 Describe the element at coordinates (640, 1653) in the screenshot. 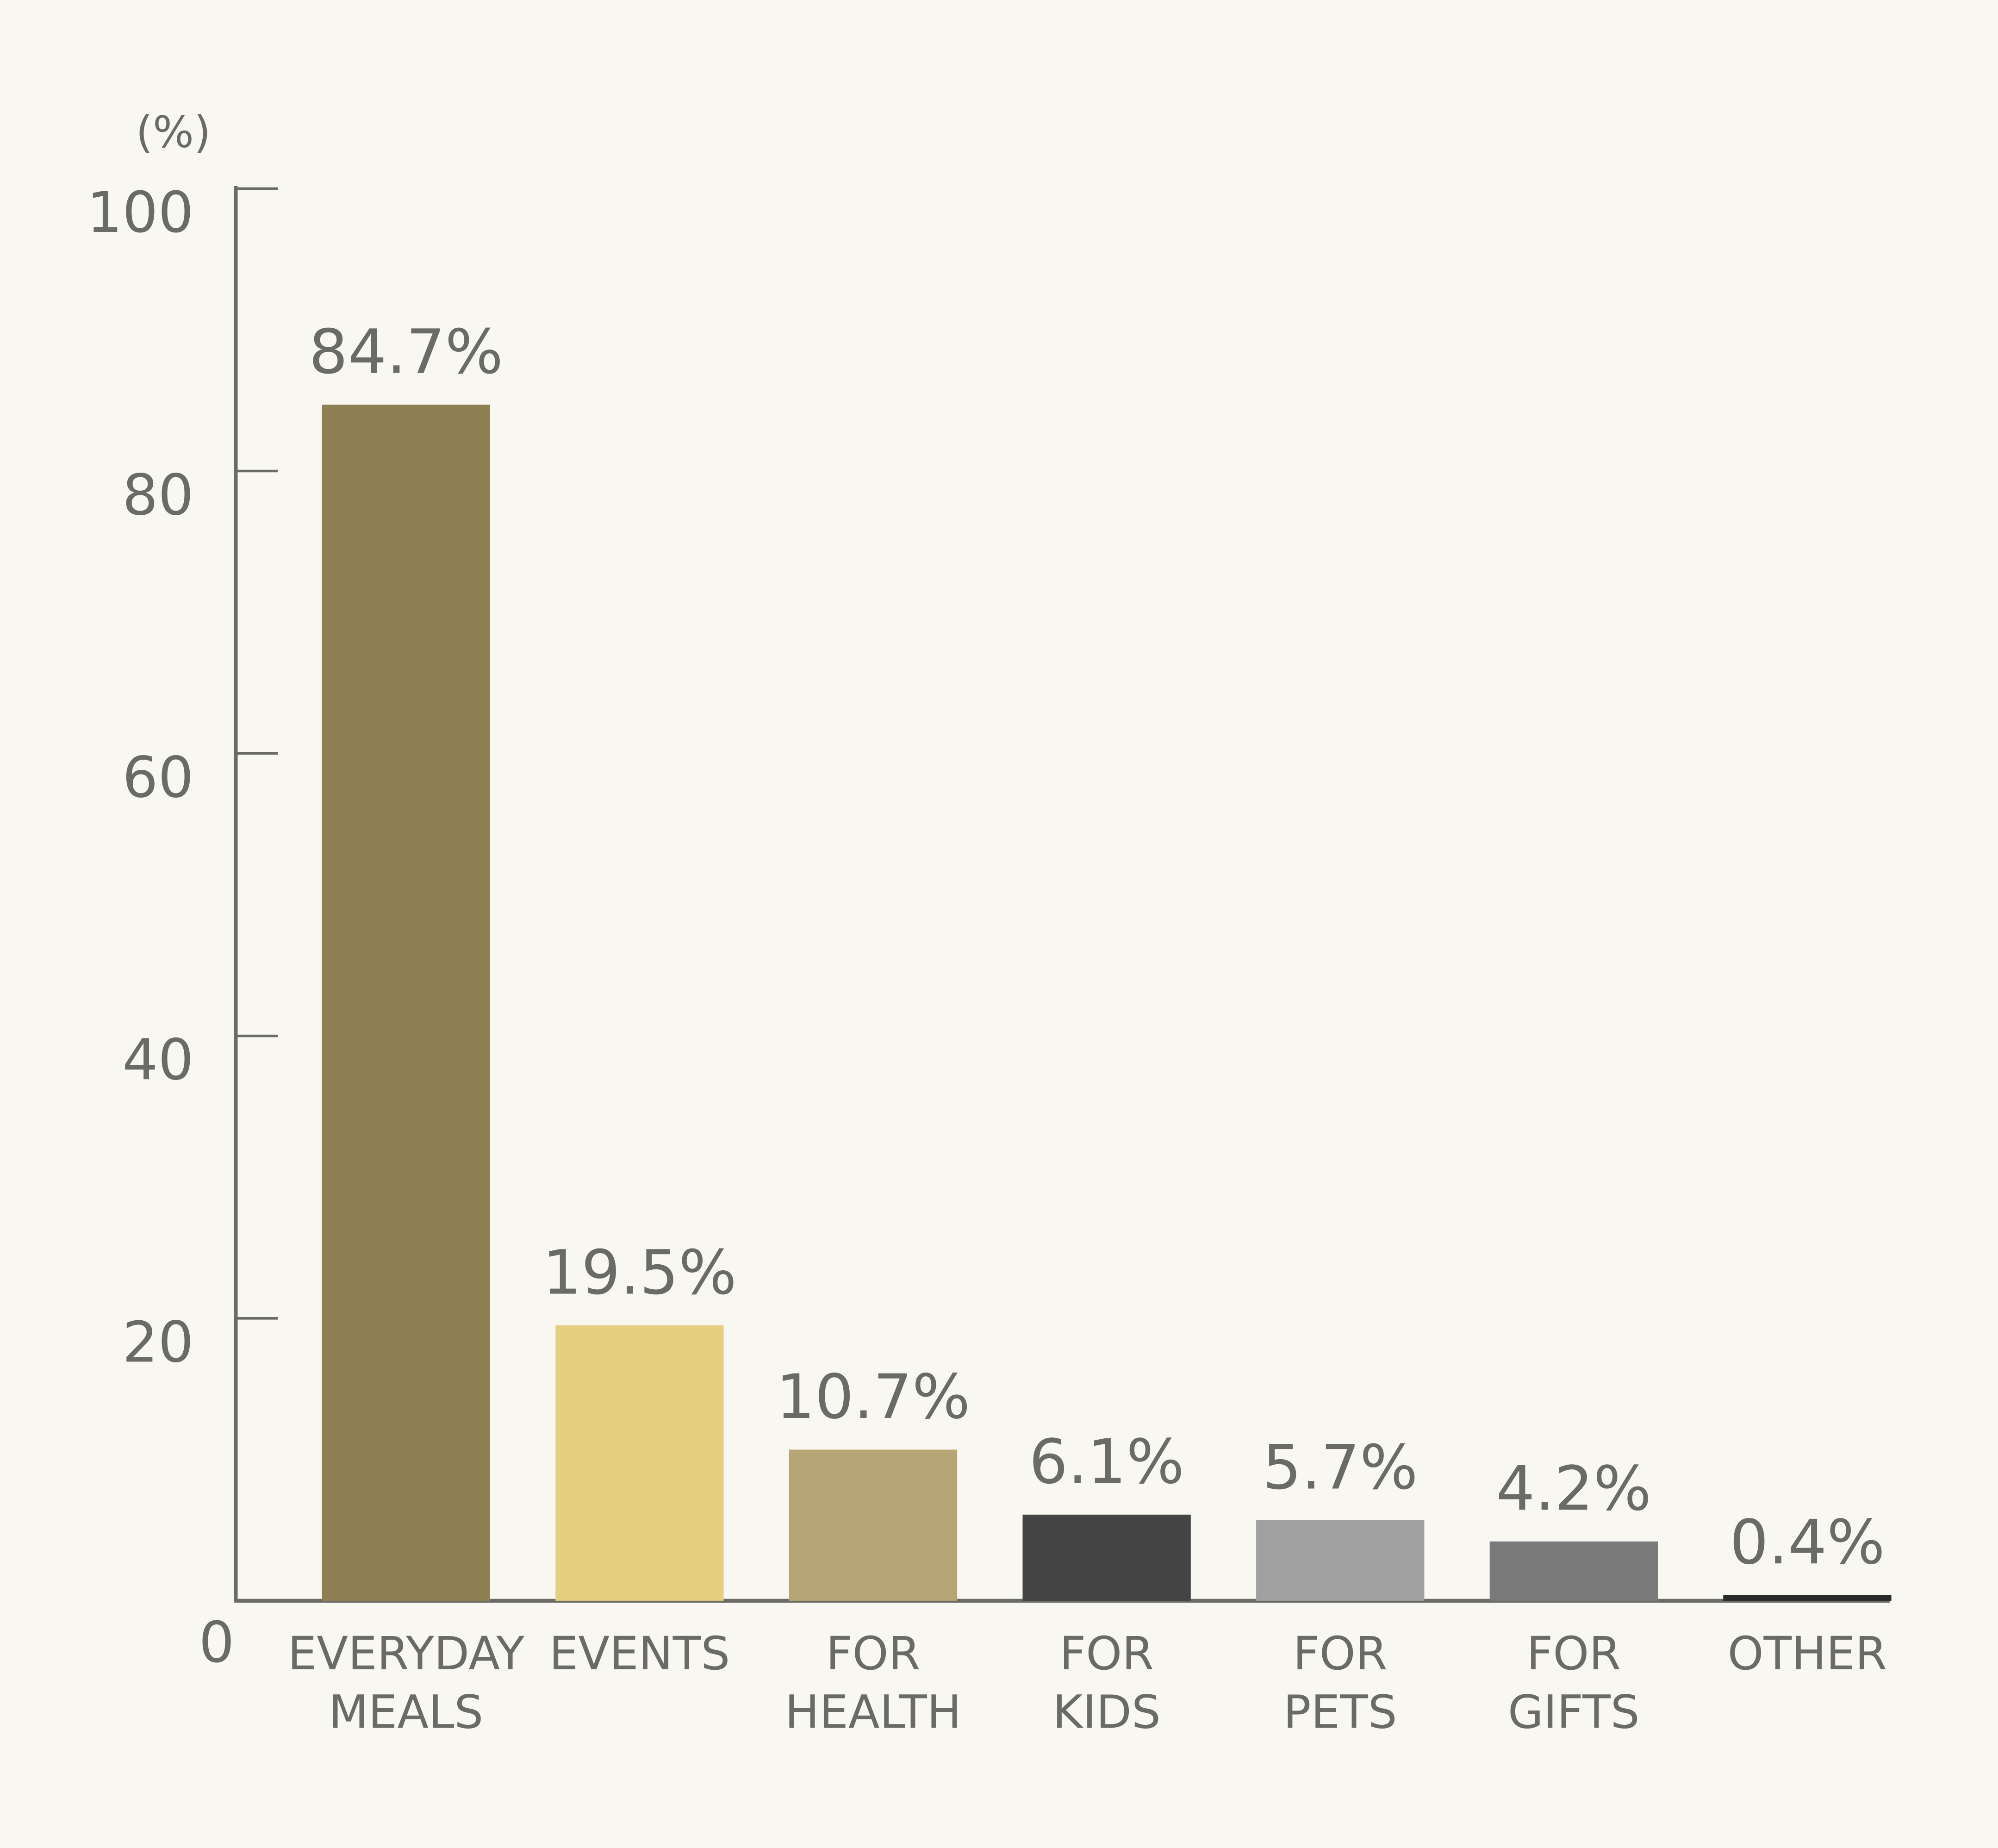

I see `x-tick-label: EVENTS` at that location.